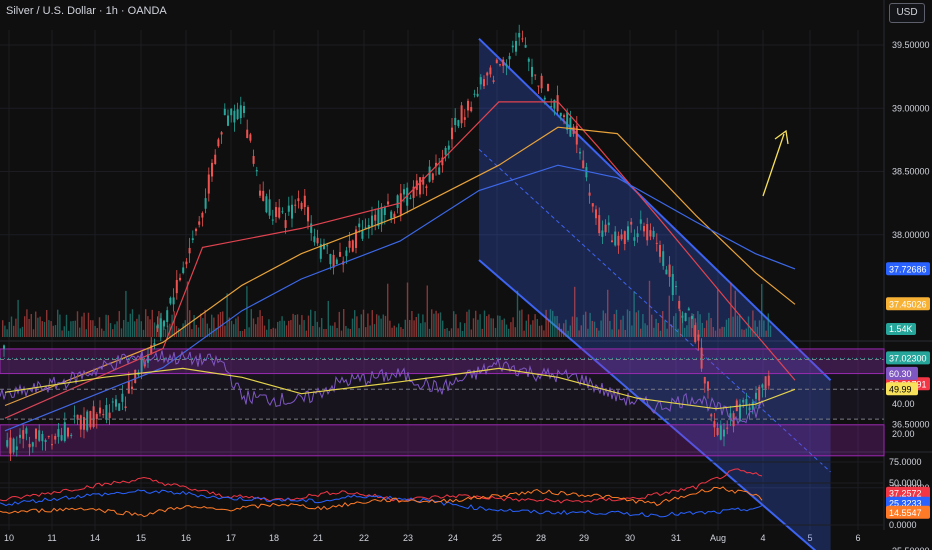 The image size is (932, 550). What do you see at coordinates (630, 538) in the screenshot?
I see `x-tick-label: 30` at bounding box center [630, 538].